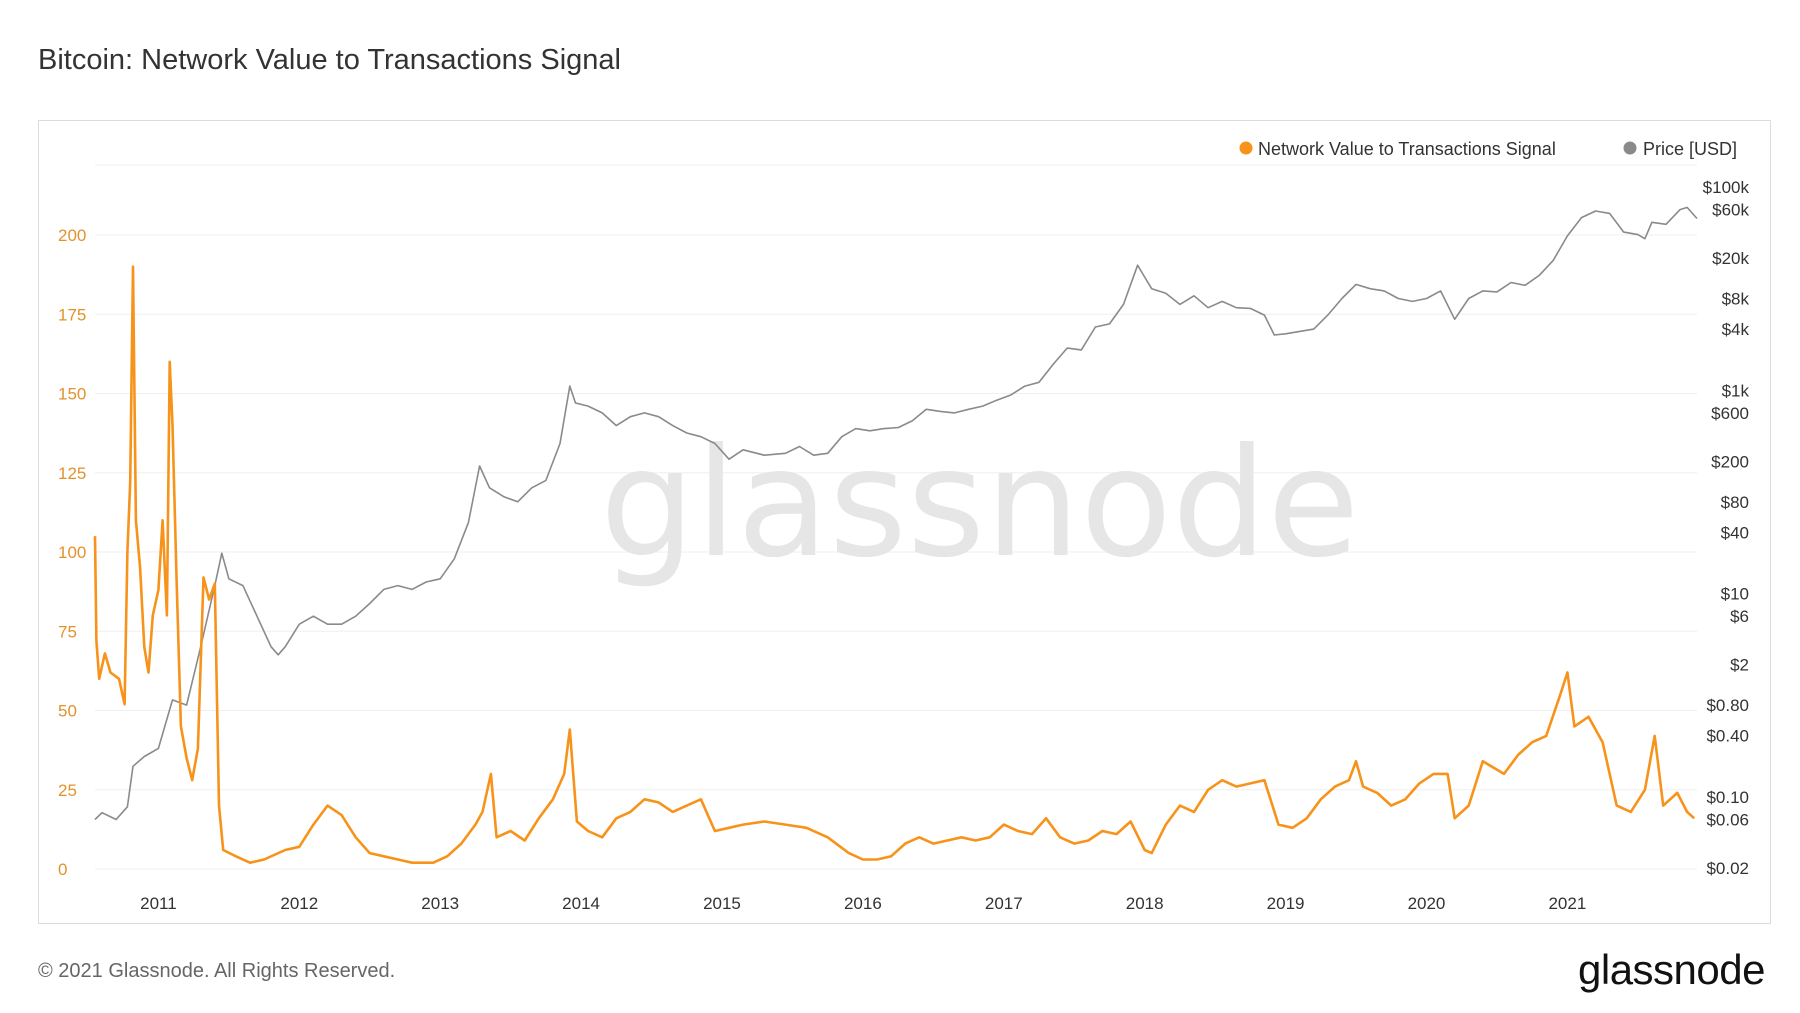 This screenshot has width=1800, height=1013. I want to click on left-tick-label: 0, so click(62, 869).